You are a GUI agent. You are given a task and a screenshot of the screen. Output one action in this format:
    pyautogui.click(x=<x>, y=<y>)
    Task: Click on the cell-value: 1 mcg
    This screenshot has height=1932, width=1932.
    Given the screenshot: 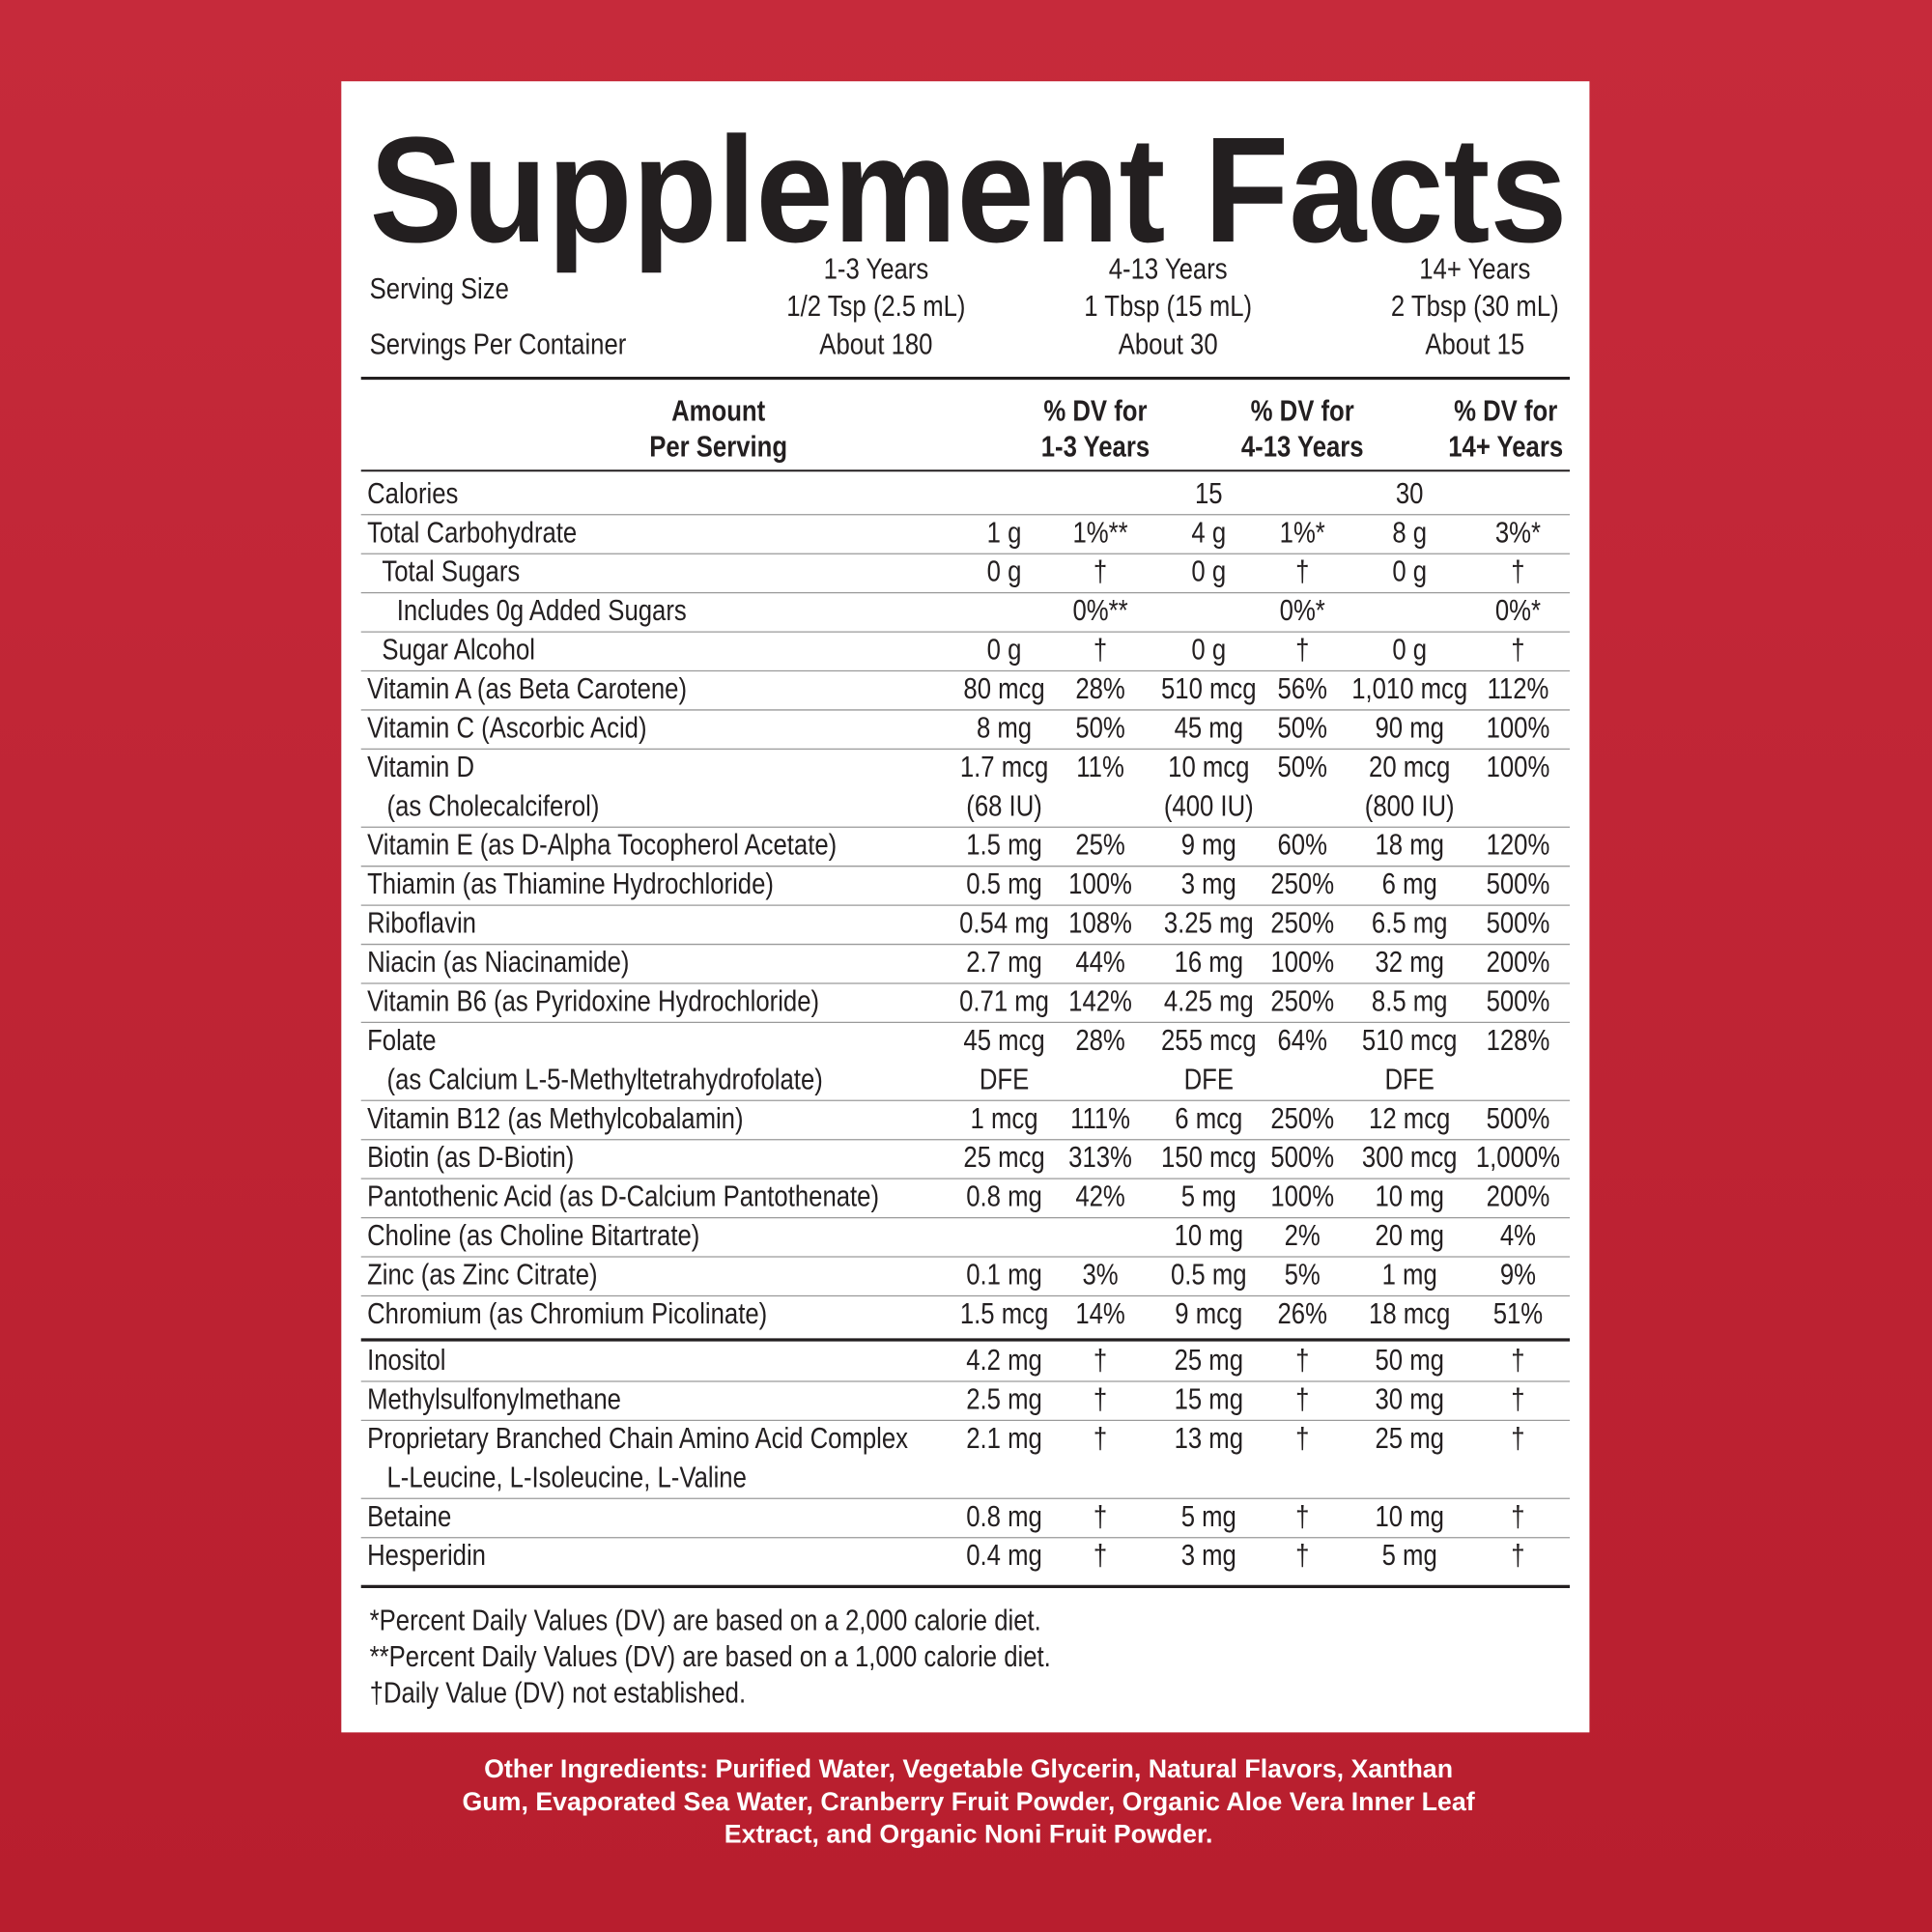 What is the action you would take?
    pyautogui.click(x=1005, y=1118)
    